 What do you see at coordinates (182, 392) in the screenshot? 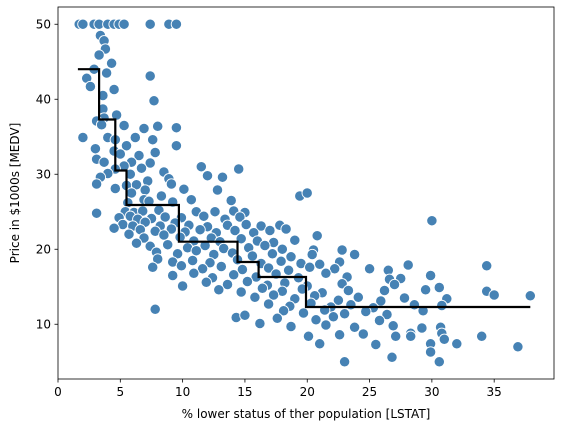
I see `x-tick-label: 10` at bounding box center [182, 392].